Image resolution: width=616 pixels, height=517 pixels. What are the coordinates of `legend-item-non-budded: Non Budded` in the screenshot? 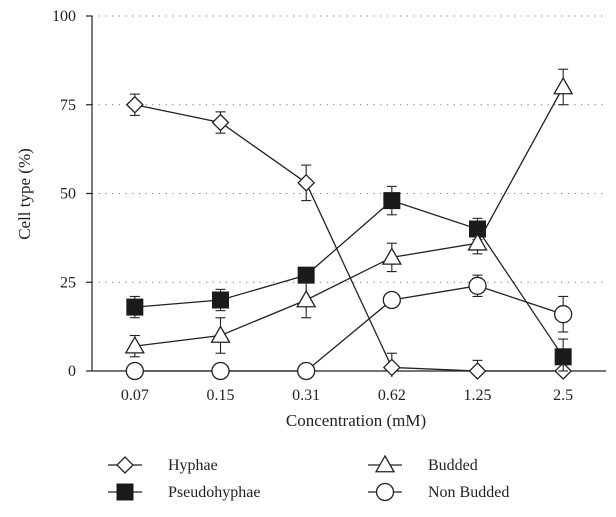 It's located at (438, 492).